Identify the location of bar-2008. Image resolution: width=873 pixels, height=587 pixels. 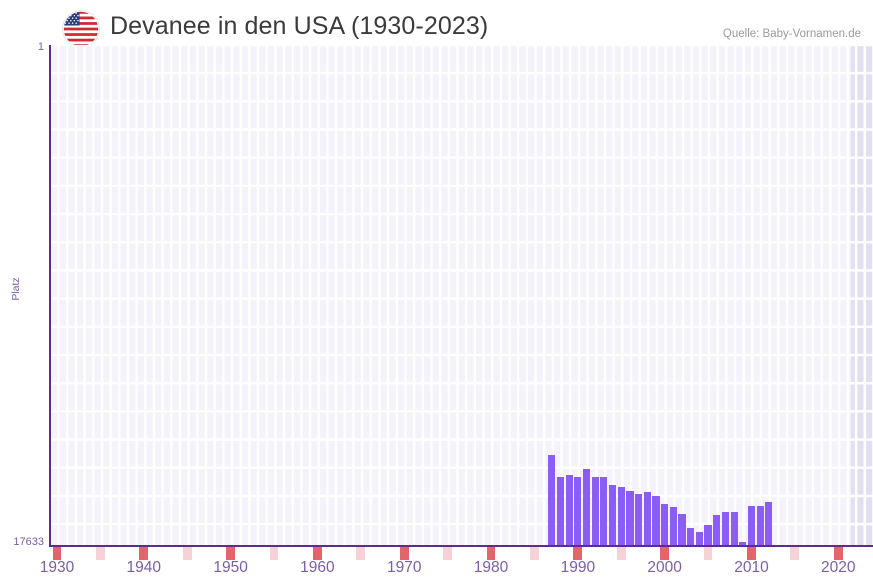
(734, 528).